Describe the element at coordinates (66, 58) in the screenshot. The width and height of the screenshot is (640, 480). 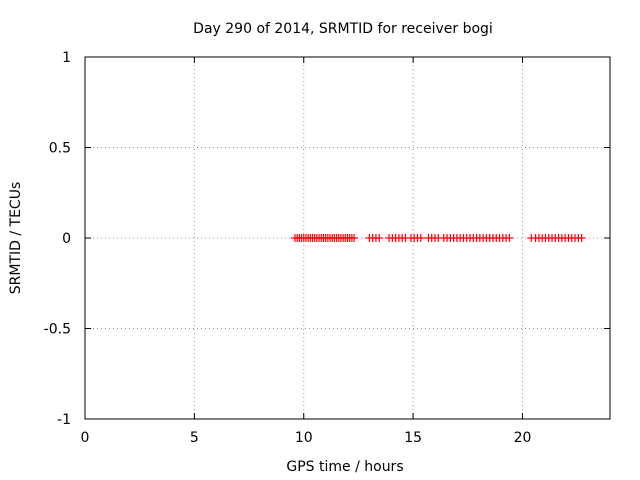
I see `y-tick-label: 1` at that location.